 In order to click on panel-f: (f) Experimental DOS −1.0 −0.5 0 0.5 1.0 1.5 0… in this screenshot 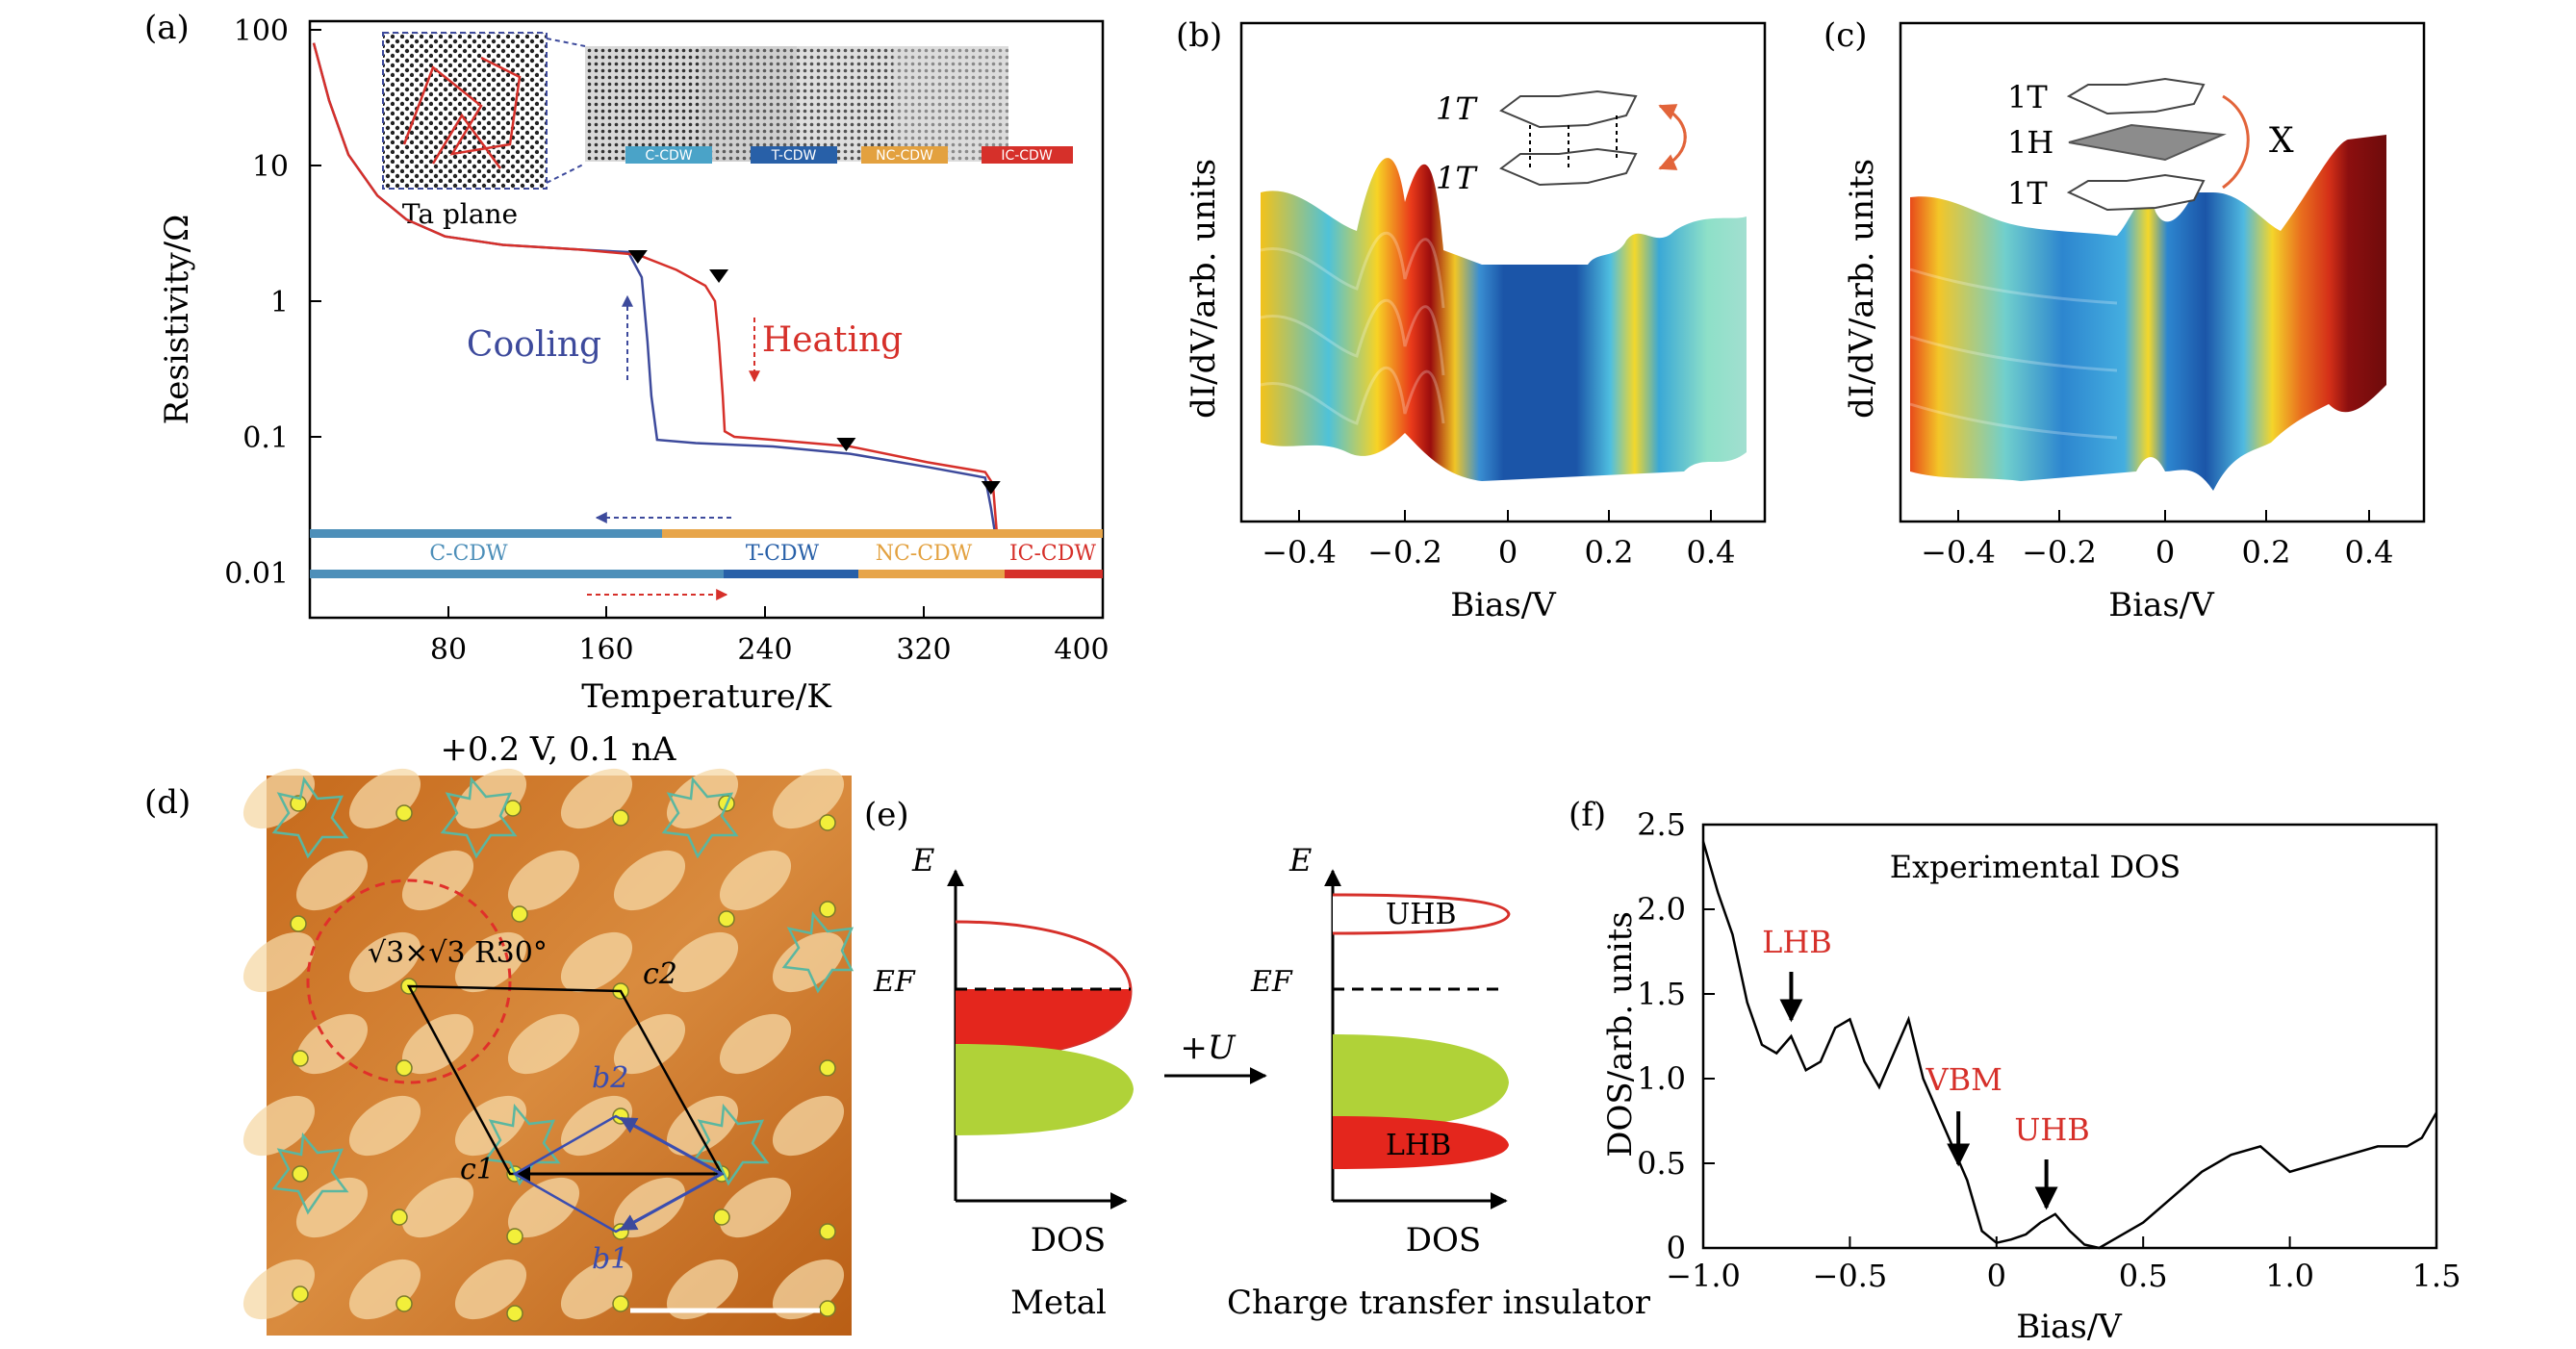, I will do `click(2015, 1071)`.